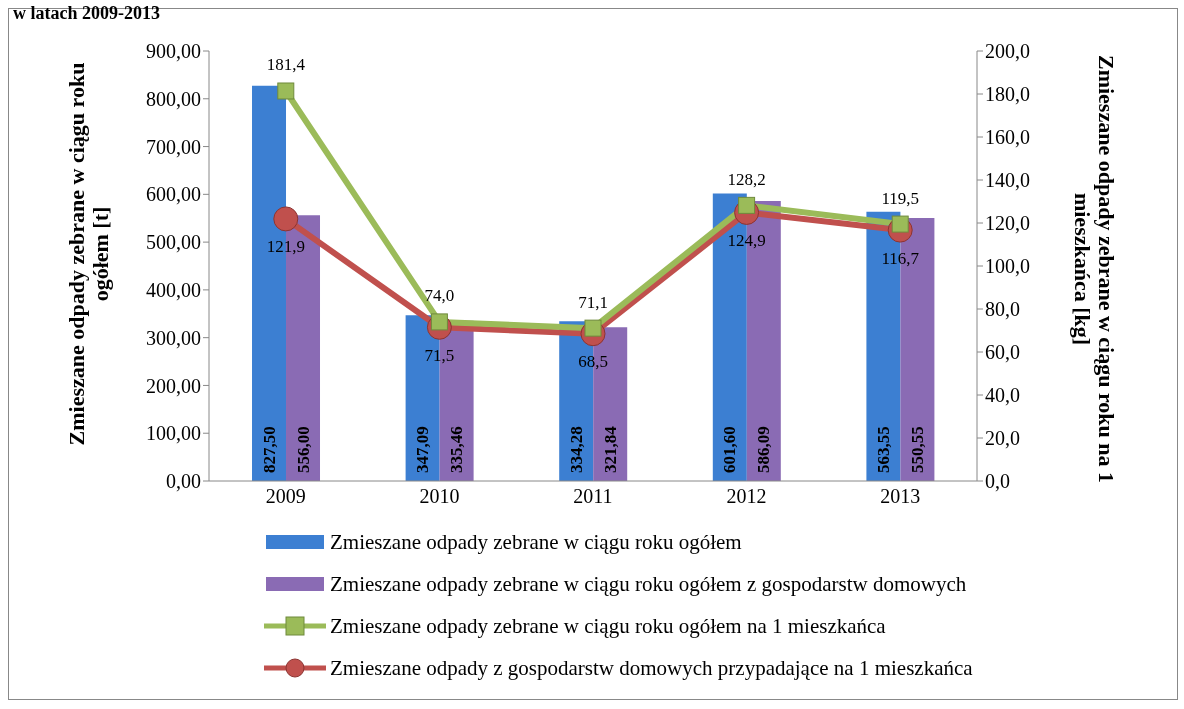  What do you see at coordinates (997, 481) in the screenshot?
I see `y2-tick-label: 0,0` at bounding box center [997, 481].